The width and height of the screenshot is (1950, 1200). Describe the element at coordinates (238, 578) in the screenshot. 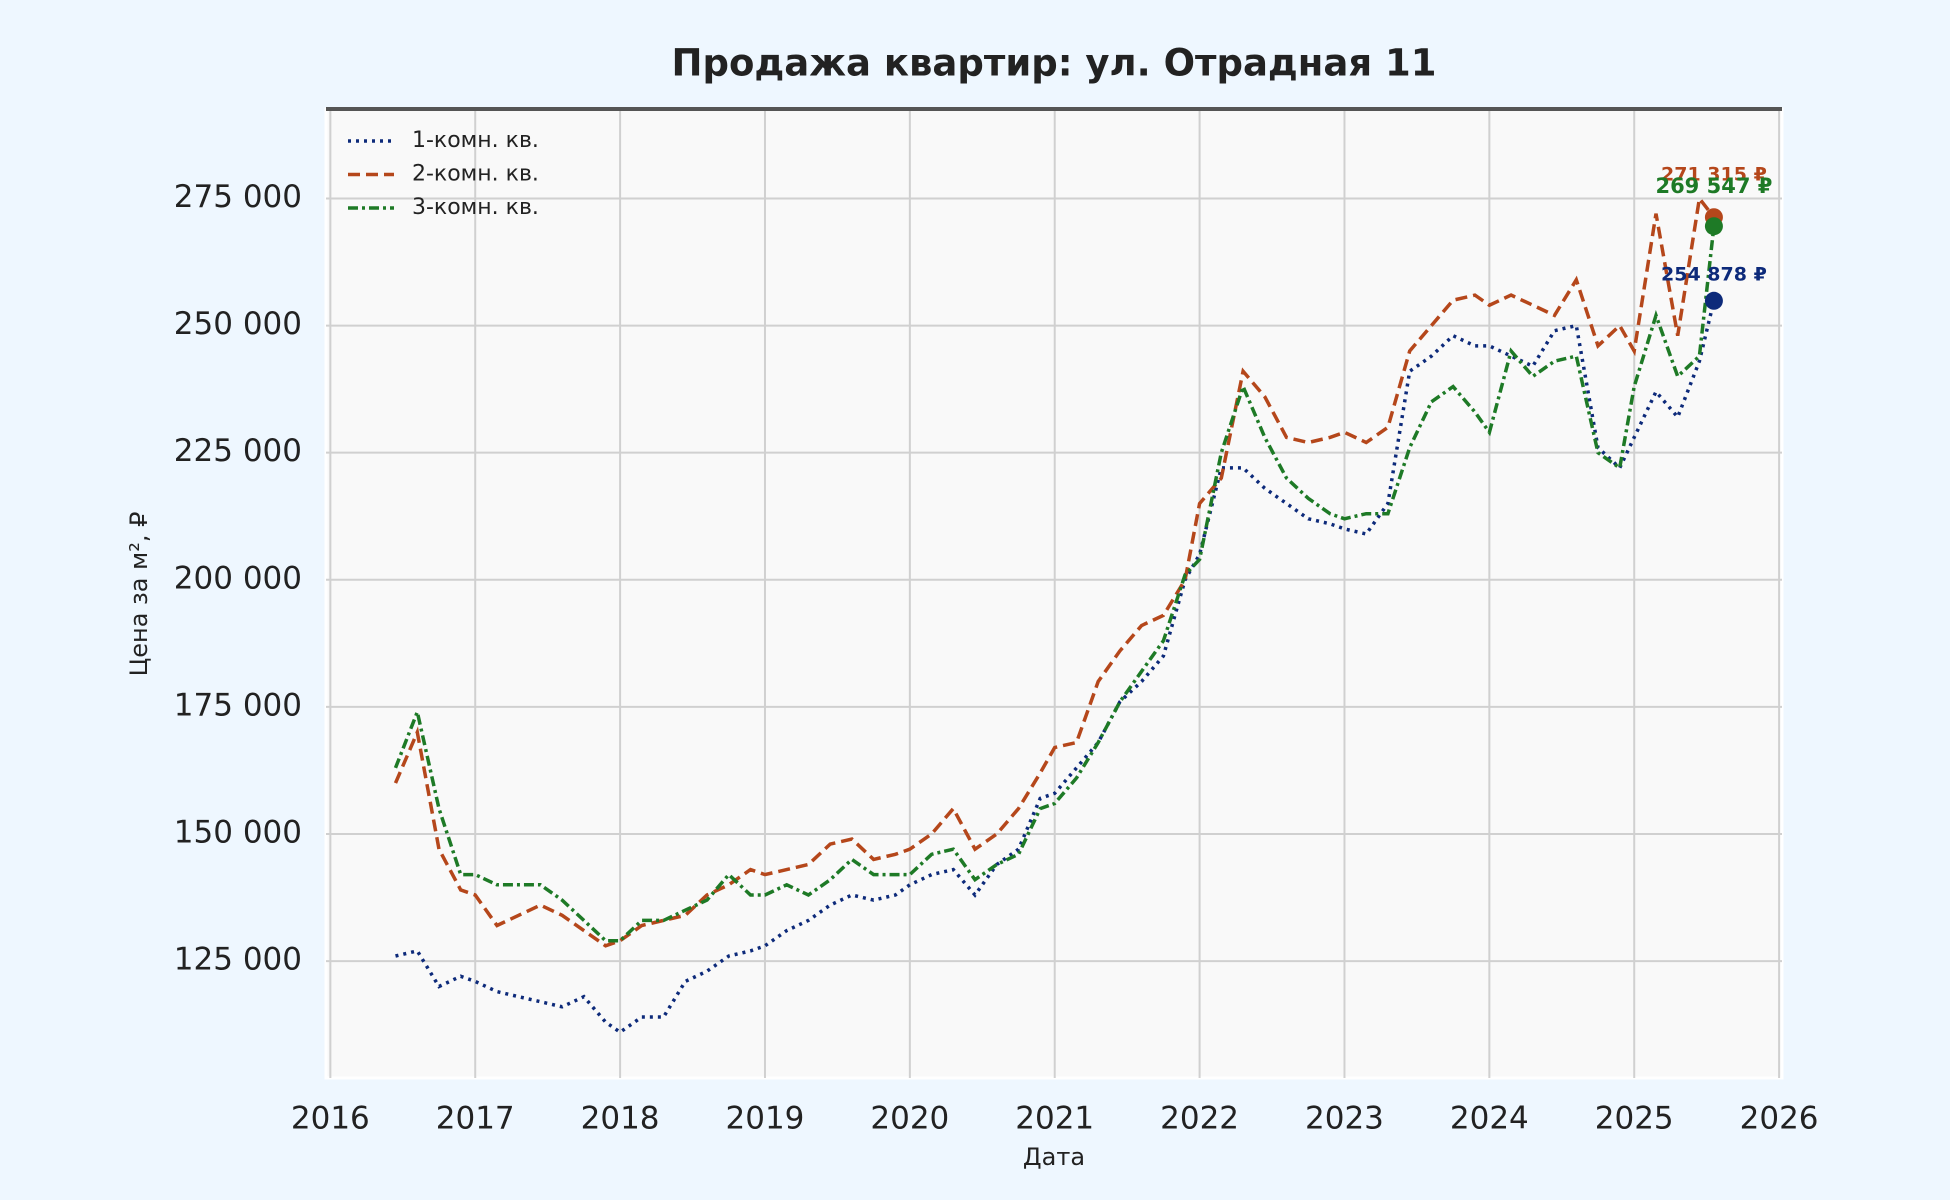

I see `y-tick-label: 200 000` at that location.